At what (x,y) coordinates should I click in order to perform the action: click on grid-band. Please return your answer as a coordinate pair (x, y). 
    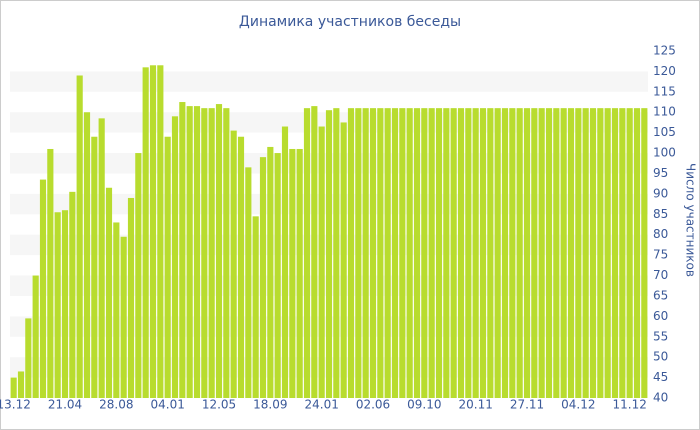
    Looking at the image, I should click on (329, 81).